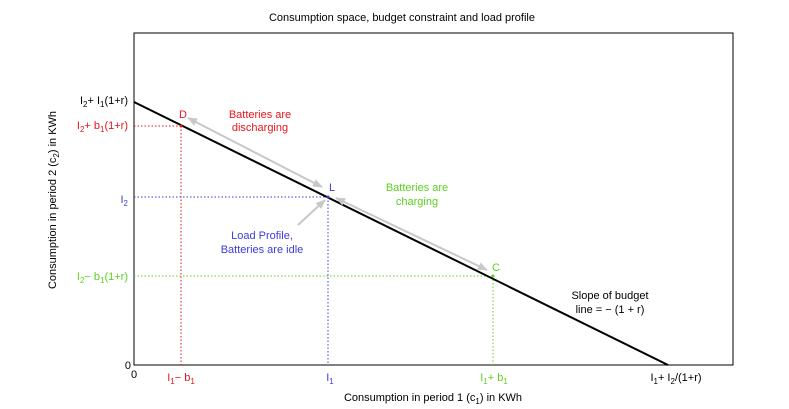  Describe the element at coordinates (493, 276) in the screenshot. I see `point-c-marker` at that location.